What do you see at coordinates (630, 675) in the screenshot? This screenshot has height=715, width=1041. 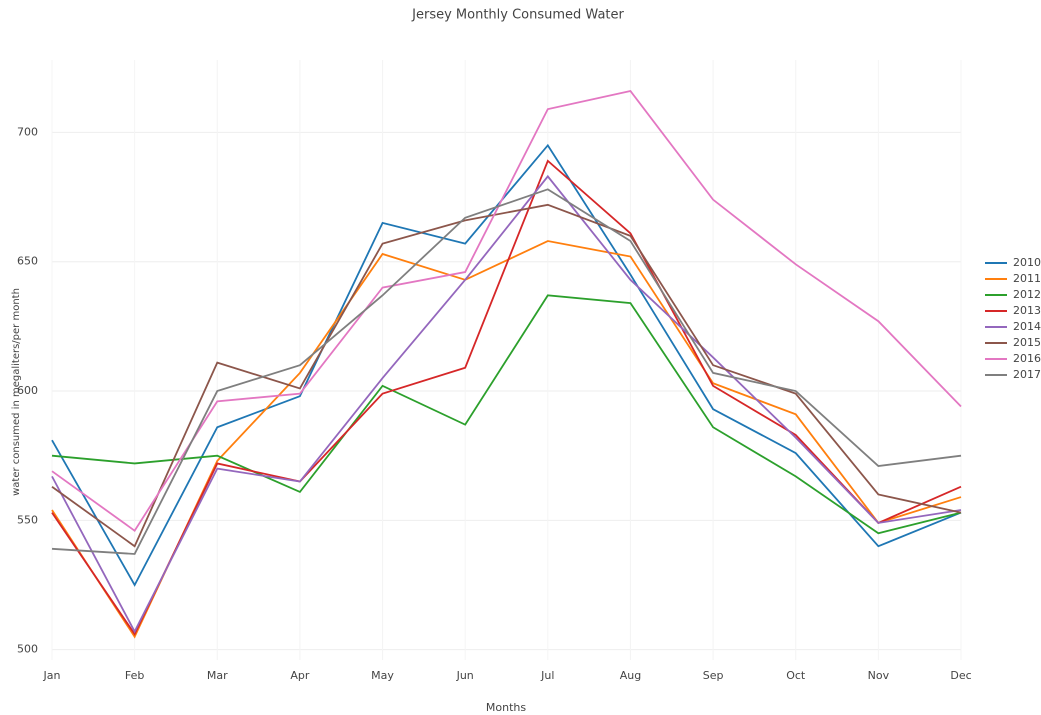 I see `x-tick-label: Aug` at bounding box center [630, 675].